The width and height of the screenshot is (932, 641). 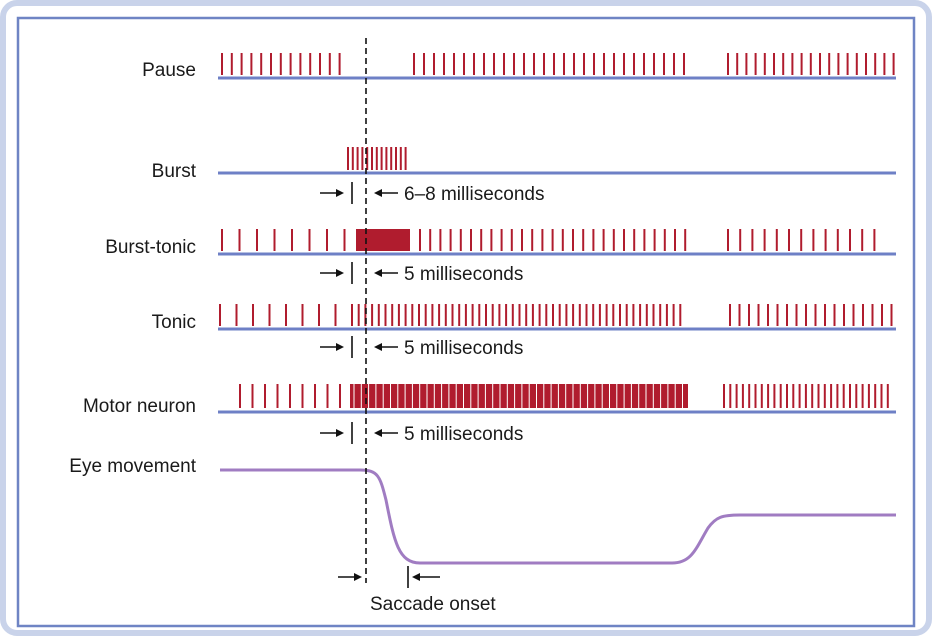 What do you see at coordinates (463, 434) in the screenshot?
I see `latency-label-motor-neuron: 5 milliseconds` at bounding box center [463, 434].